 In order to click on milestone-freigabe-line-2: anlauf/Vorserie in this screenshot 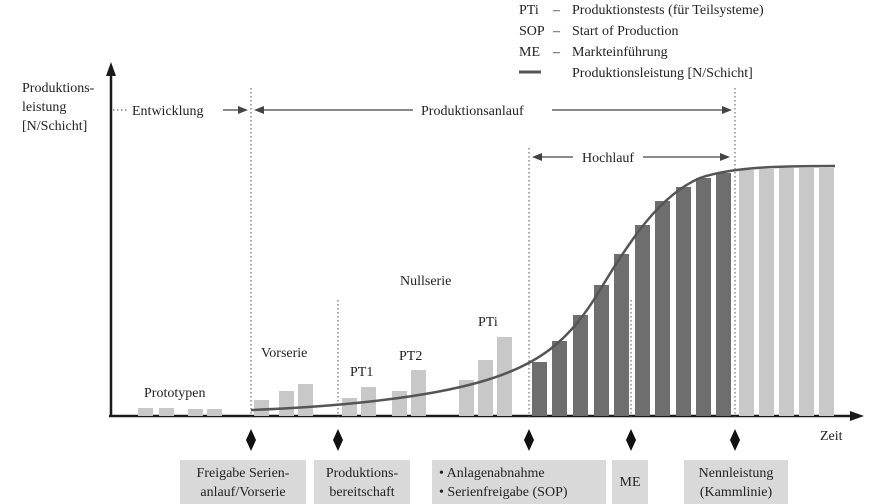, I will do `click(242, 492)`.